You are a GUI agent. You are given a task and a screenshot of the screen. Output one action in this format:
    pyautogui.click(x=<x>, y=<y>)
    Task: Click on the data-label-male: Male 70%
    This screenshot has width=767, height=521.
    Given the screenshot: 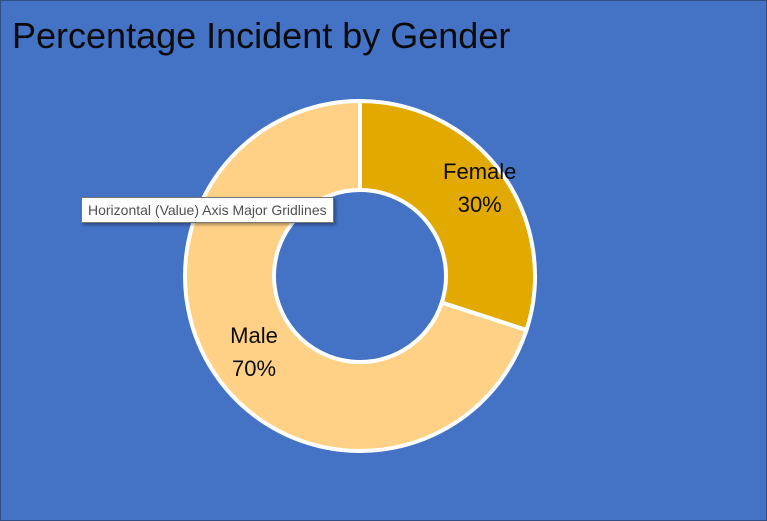 What is the action you would take?
    pyautogui.click(x=254, y=352)
    